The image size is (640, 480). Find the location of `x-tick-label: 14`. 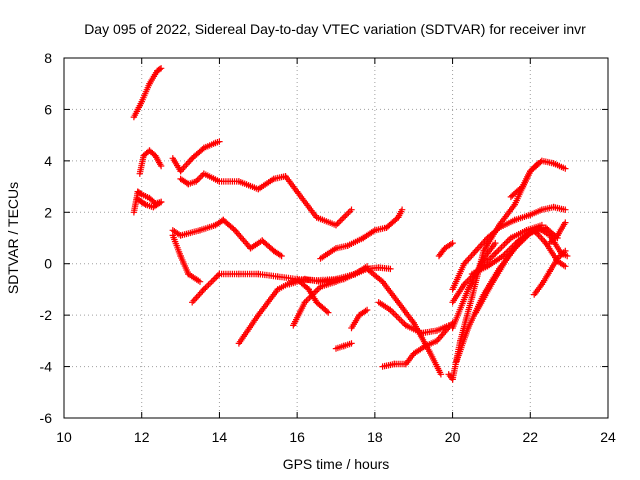

x-tick-label: 14 is located at coordinates (220, 437).